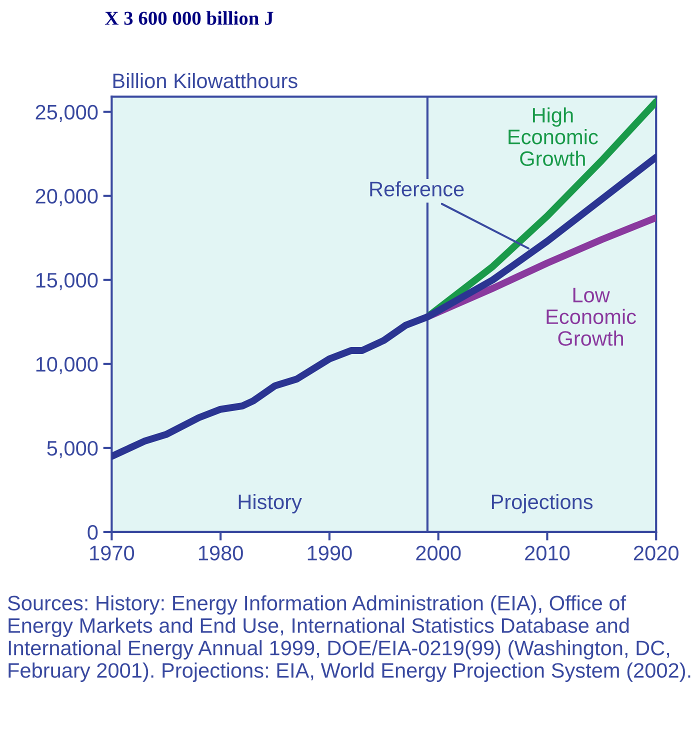 The image size is (698, 744). What do you see at coordinates (112, 553) in the screenshot?
I see `x-tick-label: 1970` at bounding box center [112, 553].